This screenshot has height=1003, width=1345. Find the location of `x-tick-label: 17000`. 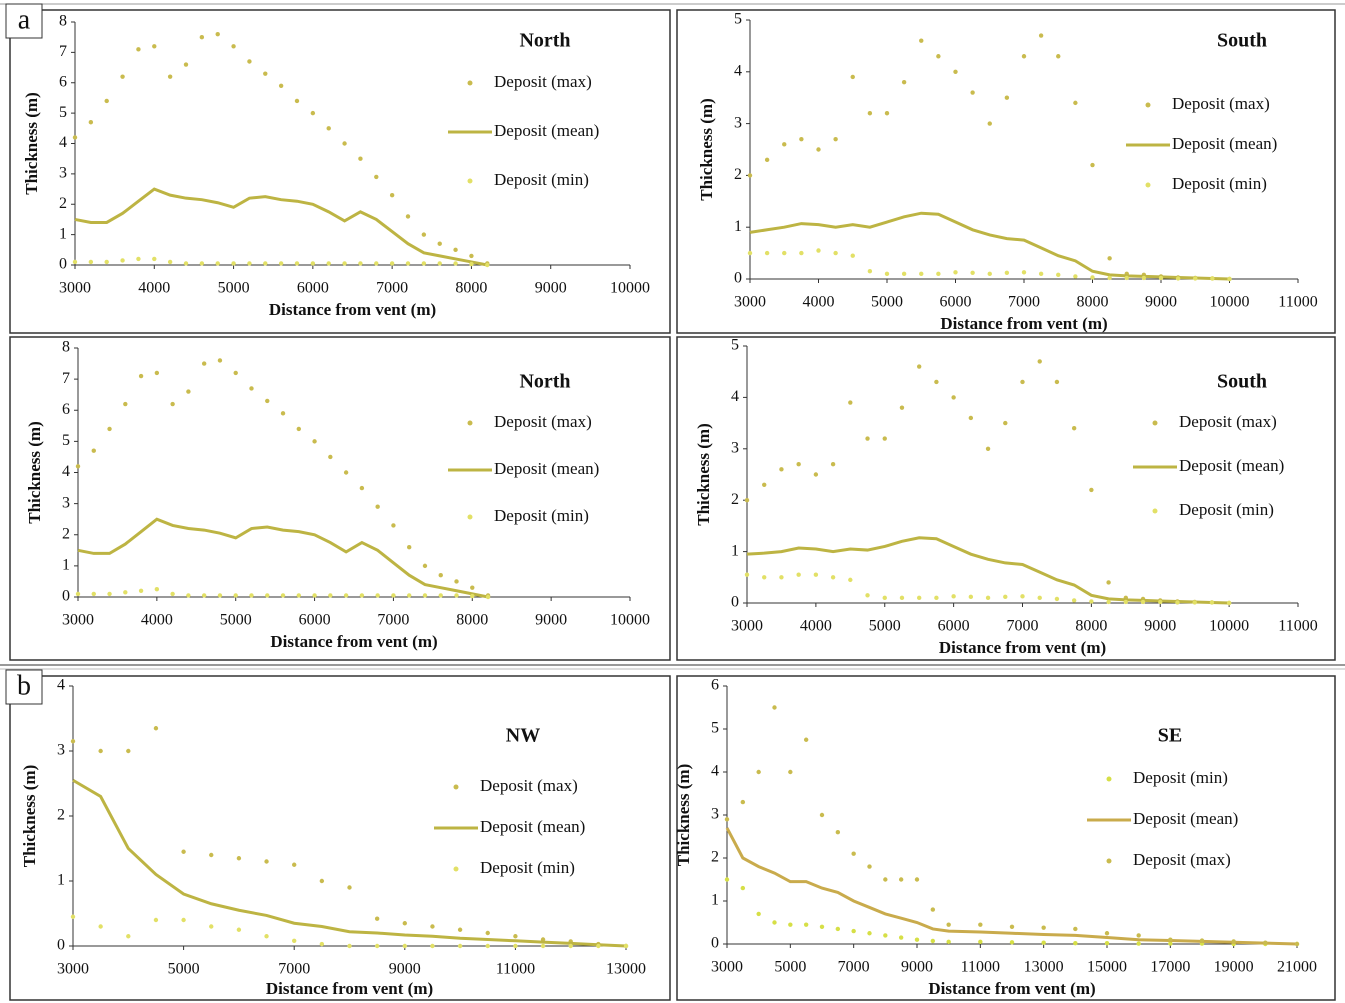

x-tick-label: 17000 is located at coordinates (1170, 967).